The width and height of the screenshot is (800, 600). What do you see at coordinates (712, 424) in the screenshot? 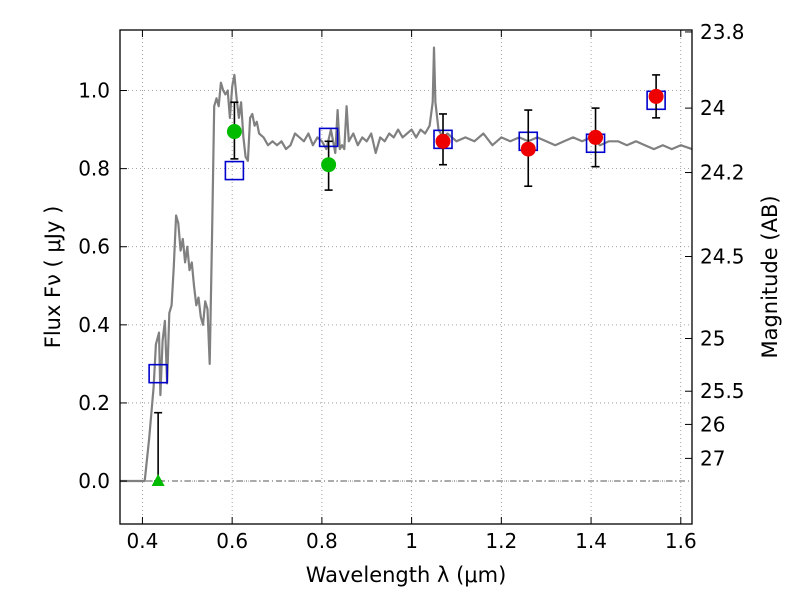
I see `right-tick-label: 26` at bounding box center [712, 424].